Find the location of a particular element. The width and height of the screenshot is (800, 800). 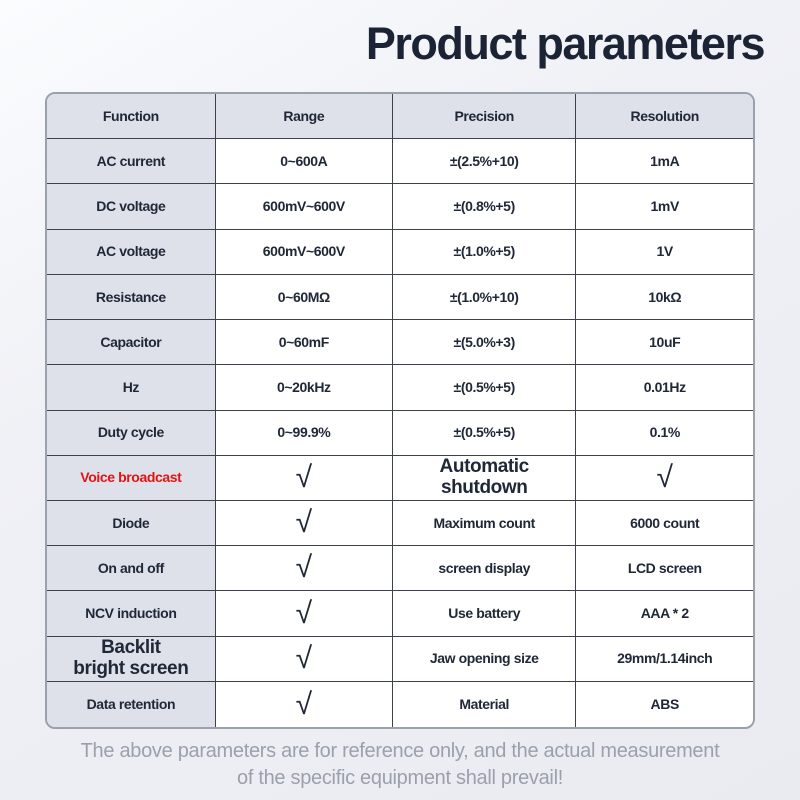

header-cell-range: Range is located at coordinates (304, 117).